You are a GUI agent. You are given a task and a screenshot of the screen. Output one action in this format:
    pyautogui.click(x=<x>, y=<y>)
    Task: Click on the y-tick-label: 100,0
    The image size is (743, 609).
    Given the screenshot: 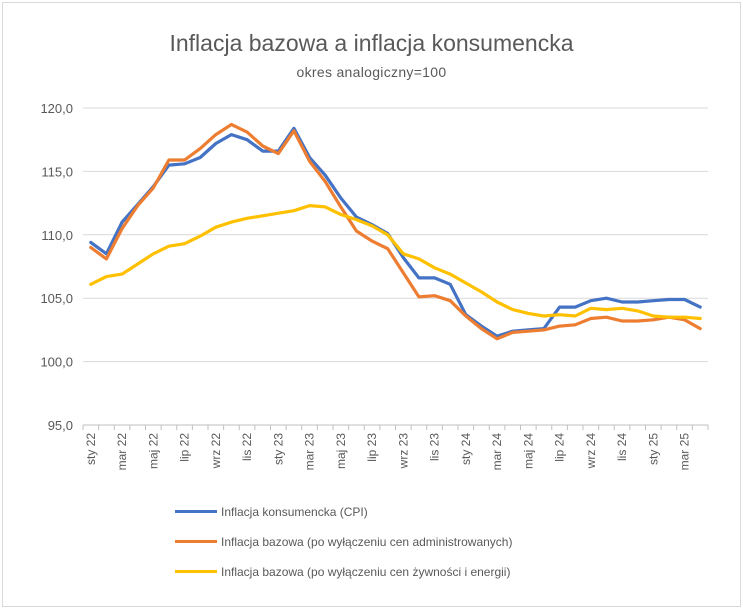 What is the action you would take?
    pyautogui.click(x=56, y=362)
    